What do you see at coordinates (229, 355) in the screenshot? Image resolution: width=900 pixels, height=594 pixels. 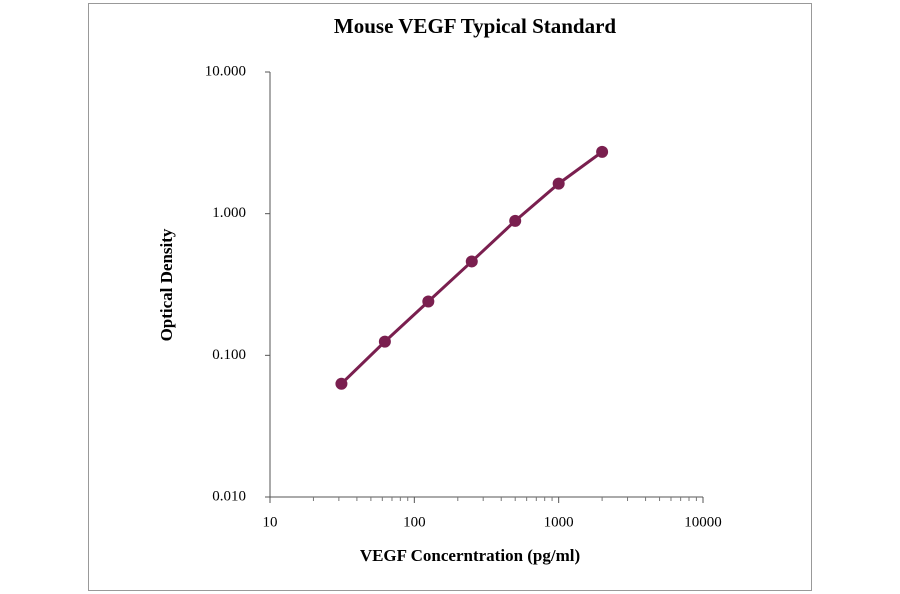 I see `y-tick-label: 0.100` at bounding box center [229, 355].